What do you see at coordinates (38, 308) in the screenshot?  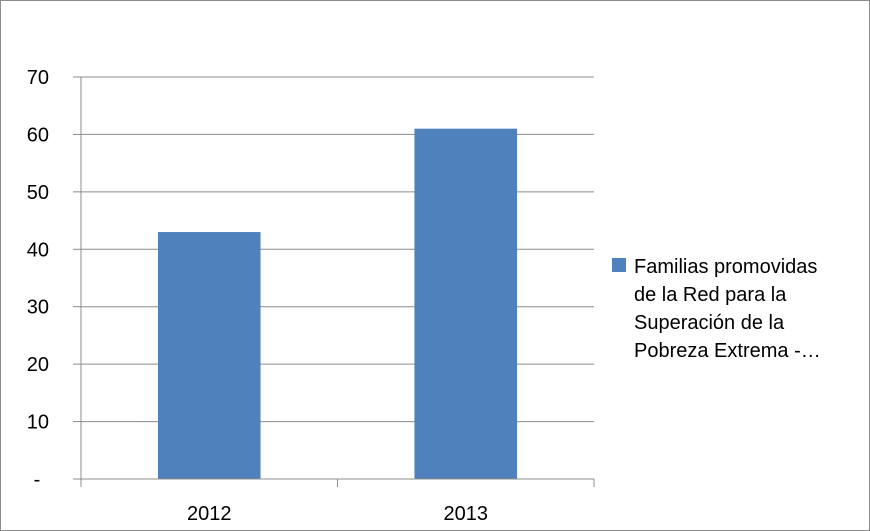 I see `y-tick-label: 30` at bounding box center [38, 308].